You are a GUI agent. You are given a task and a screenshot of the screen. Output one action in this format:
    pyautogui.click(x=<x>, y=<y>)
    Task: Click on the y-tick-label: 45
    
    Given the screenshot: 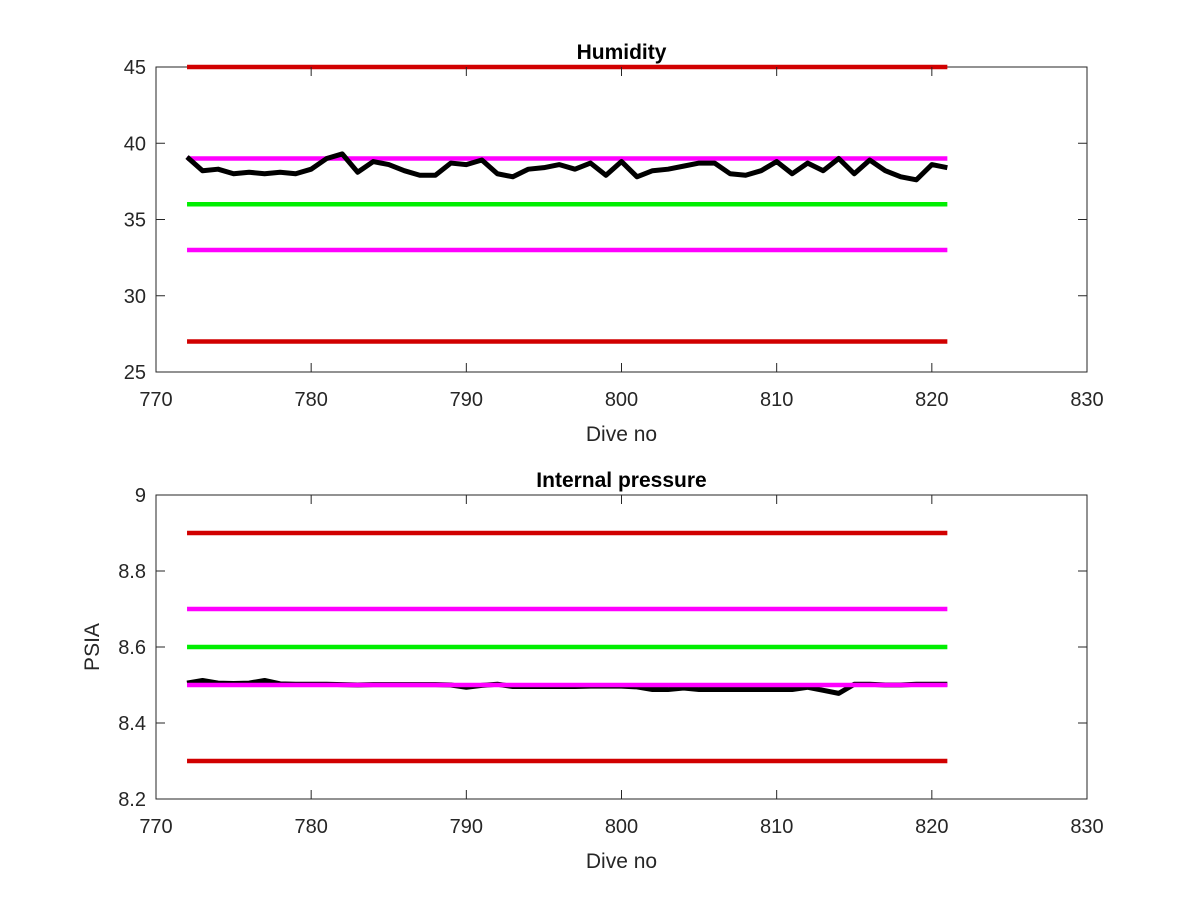 What is the action you would take?
    pyautogui.click(x=135, y=68)
    